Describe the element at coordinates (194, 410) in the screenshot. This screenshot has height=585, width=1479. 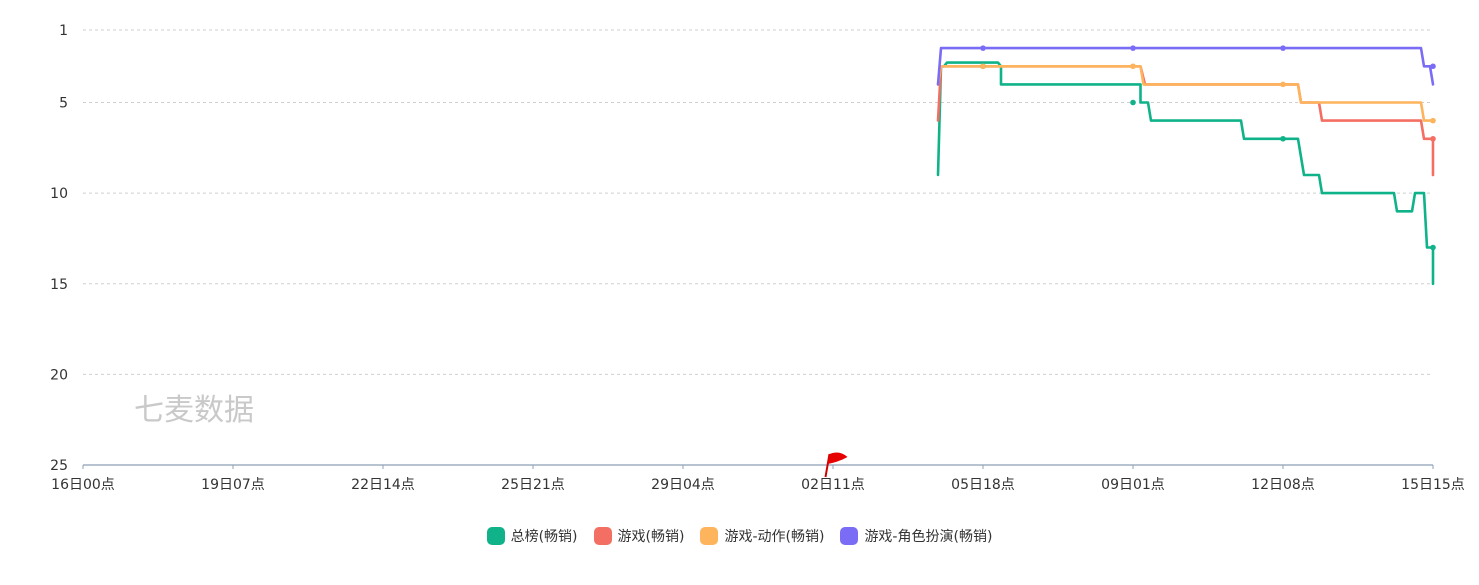
I see `watermark-text: 七麦数据` at that location.